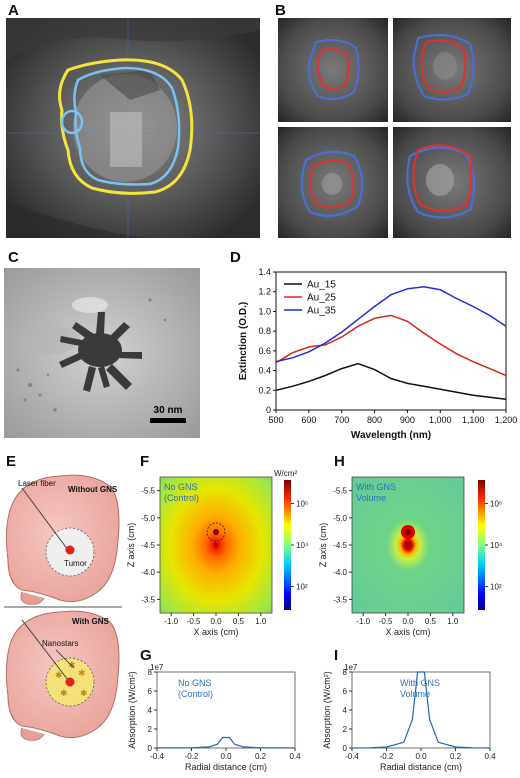  What do you see at coordinates (62, 539) in the screenshot?
I see `schematic-without-gns: Laser fiber Without GNS Tumor` at bounding box center [62, 539].